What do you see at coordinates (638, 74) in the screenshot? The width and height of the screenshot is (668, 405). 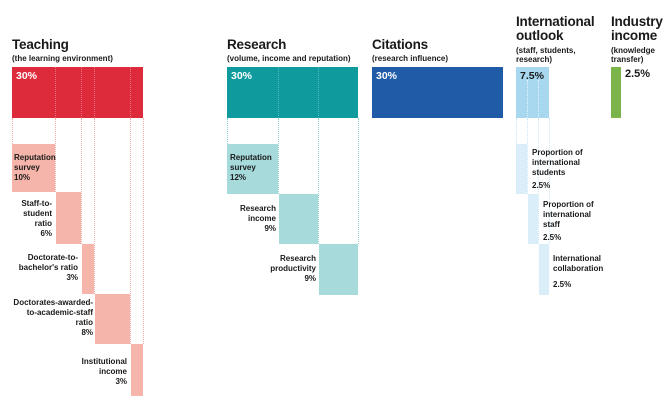 I see `industry-percent: 2.5%` at bounding box center [638, 74].